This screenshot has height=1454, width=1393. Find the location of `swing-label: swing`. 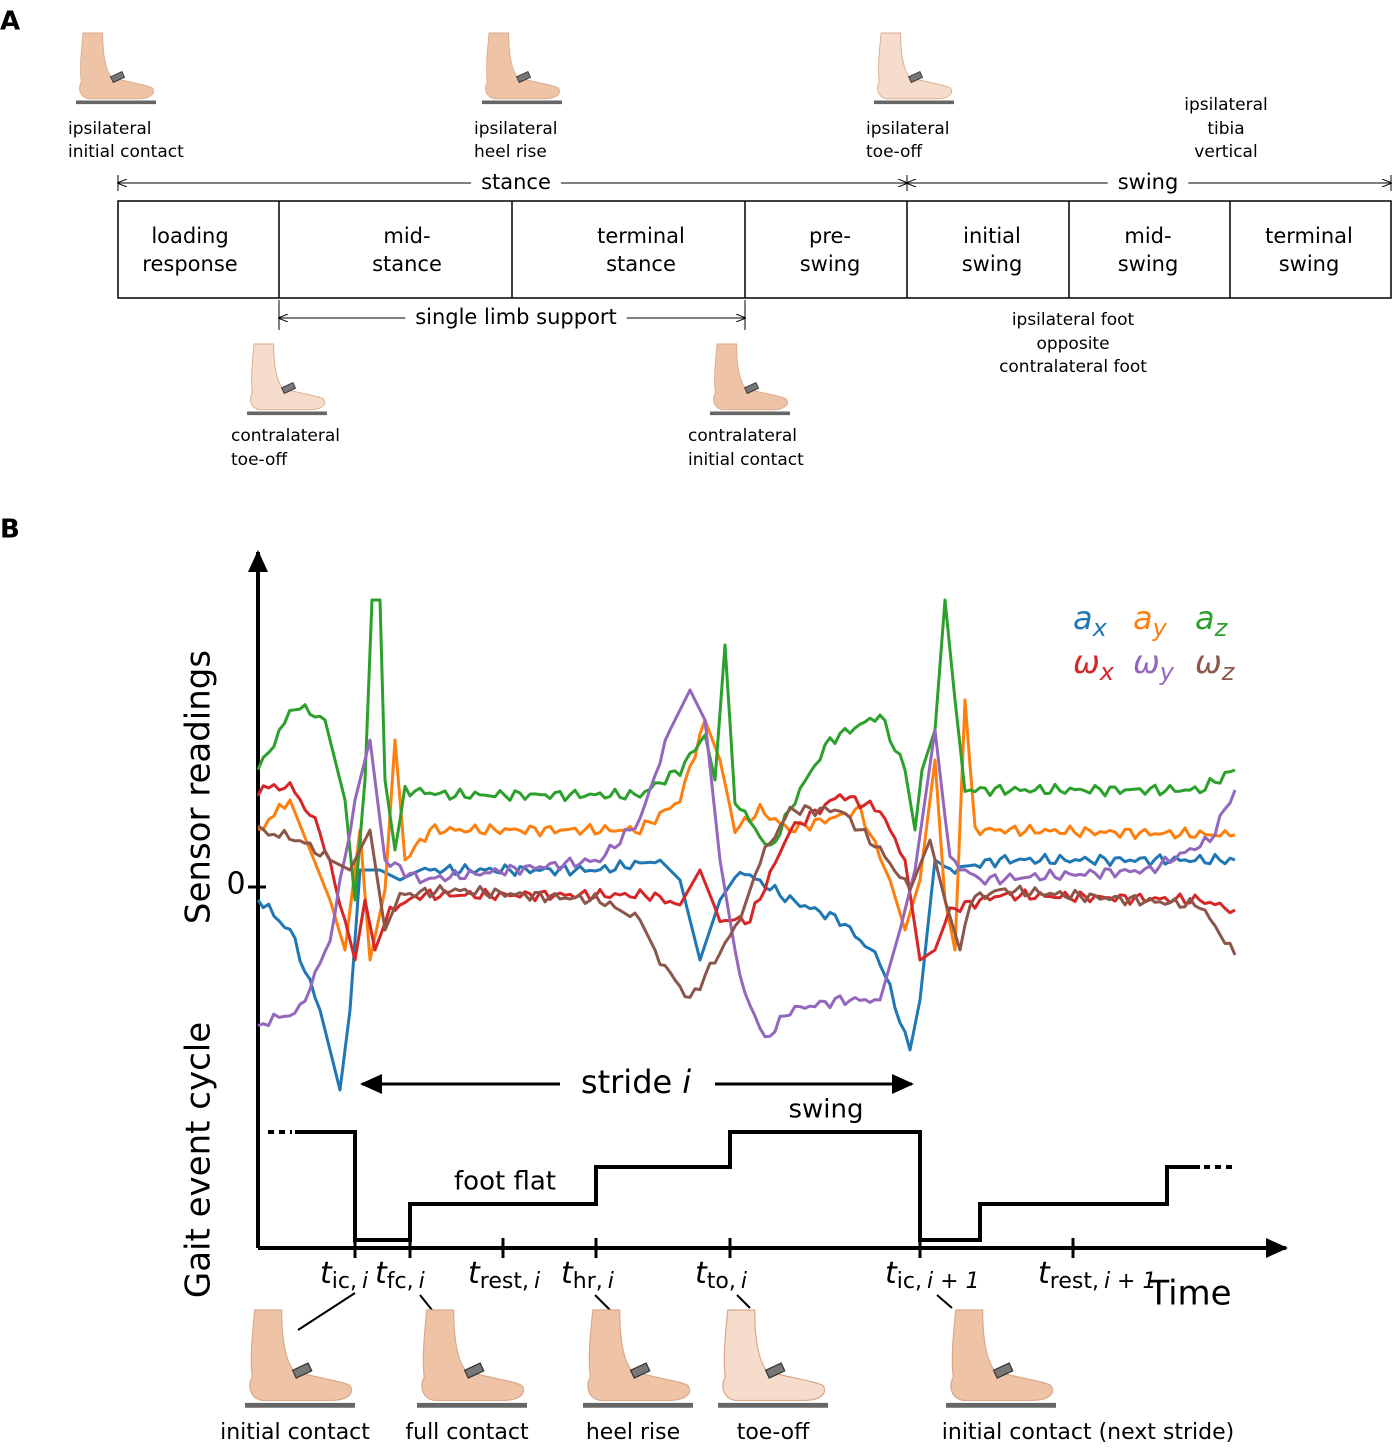

swing-label: swing is located at coordinates (1148, 182).